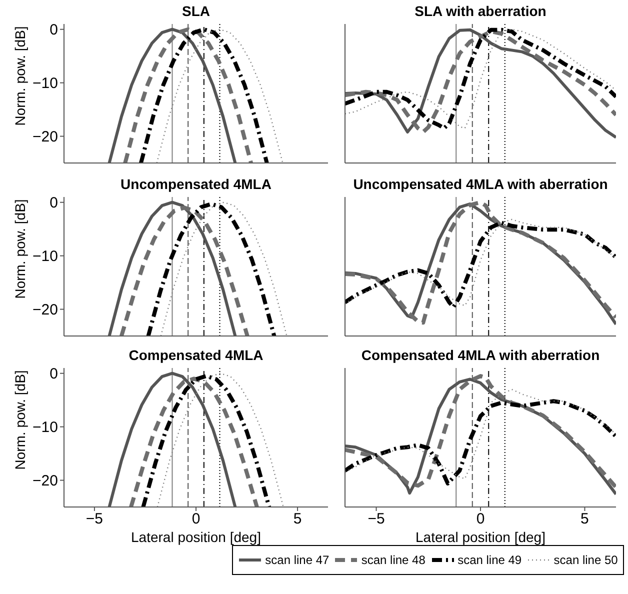 This screenshot has width=628, height=594. I want to click on legend-label: scan line 48, so click(393, 560).